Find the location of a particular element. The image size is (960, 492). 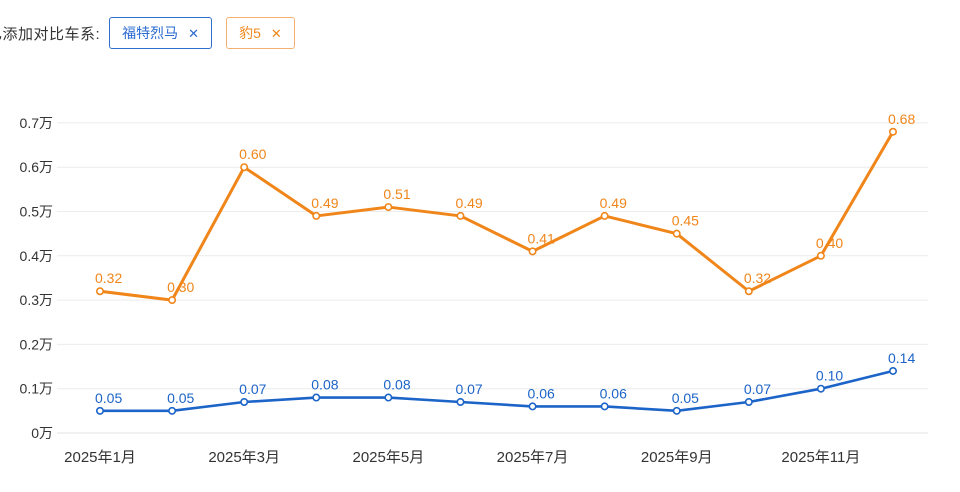

series-tag-bao5: 豹5 ✕ is located at coordinates (260, 33).